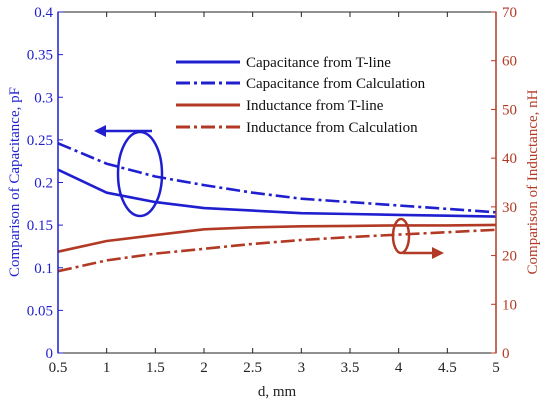 Image resolution: width=550 pixels, height=405 pixels. I want to click on x-tick-label: 2.5, so click(252, 368).